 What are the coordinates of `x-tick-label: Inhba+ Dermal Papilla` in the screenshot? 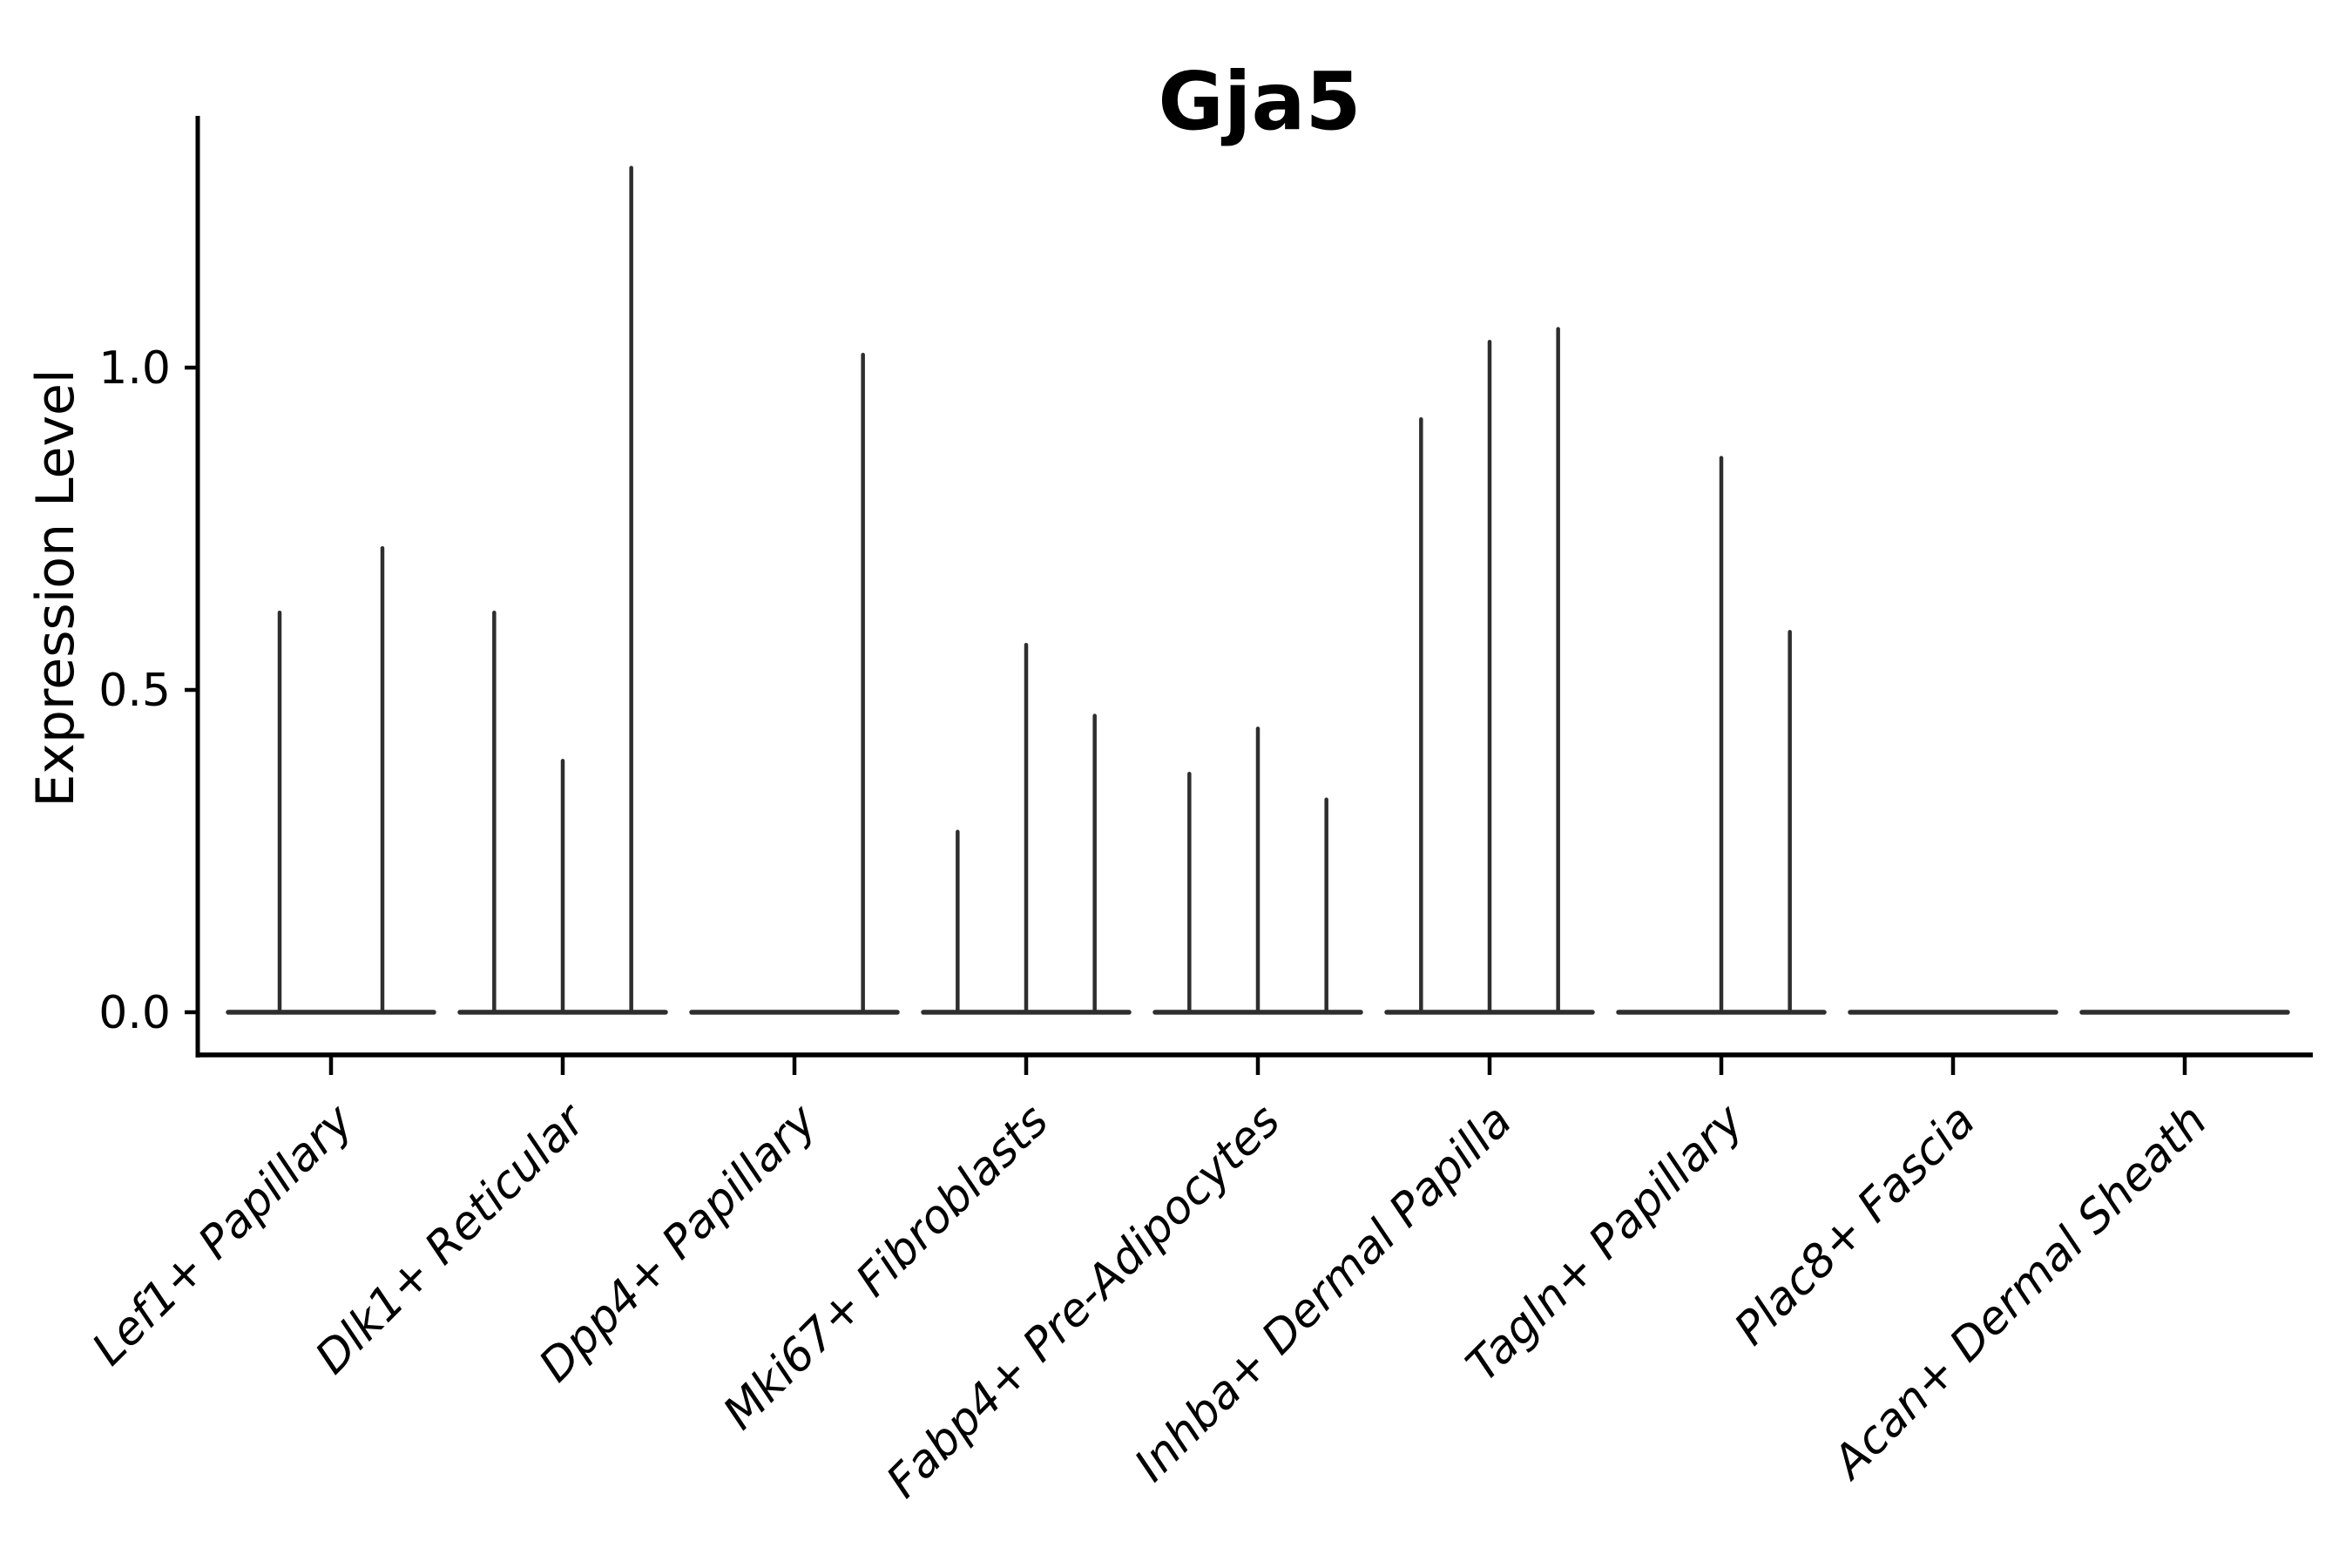 It's located at (1323, 1293).